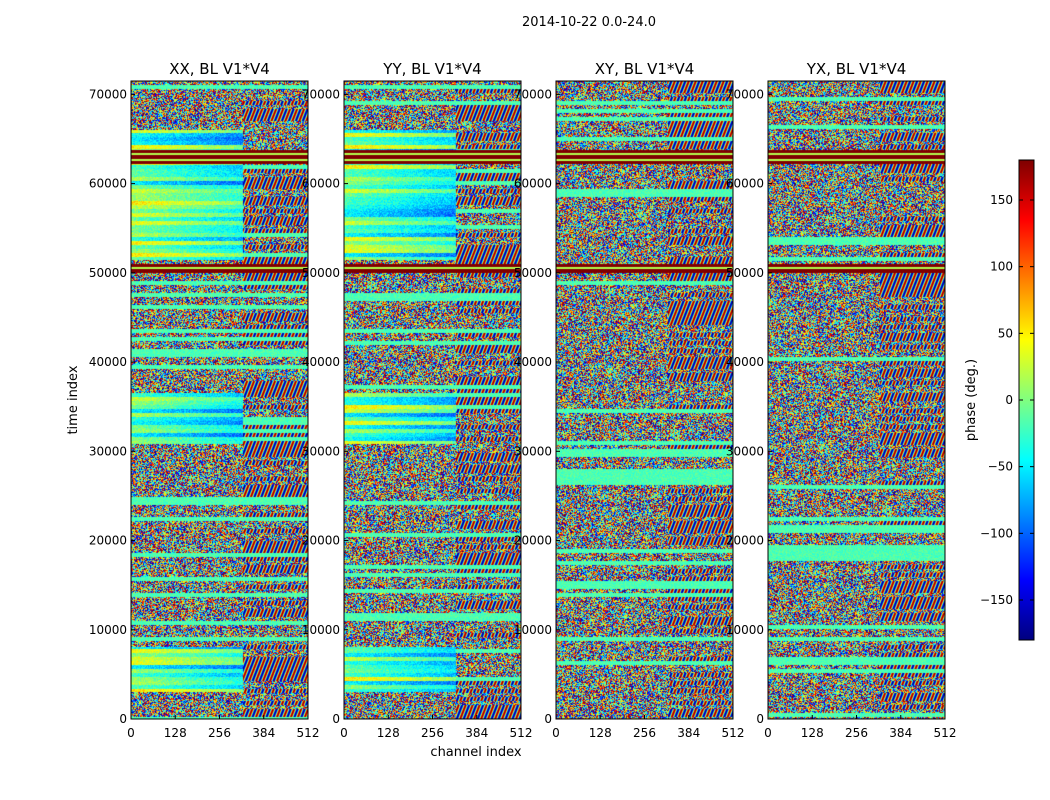  Describe the element at coordinates (108, 630) in the screenshot. I see `y-tick-label-0-10000: 10000` at that location.